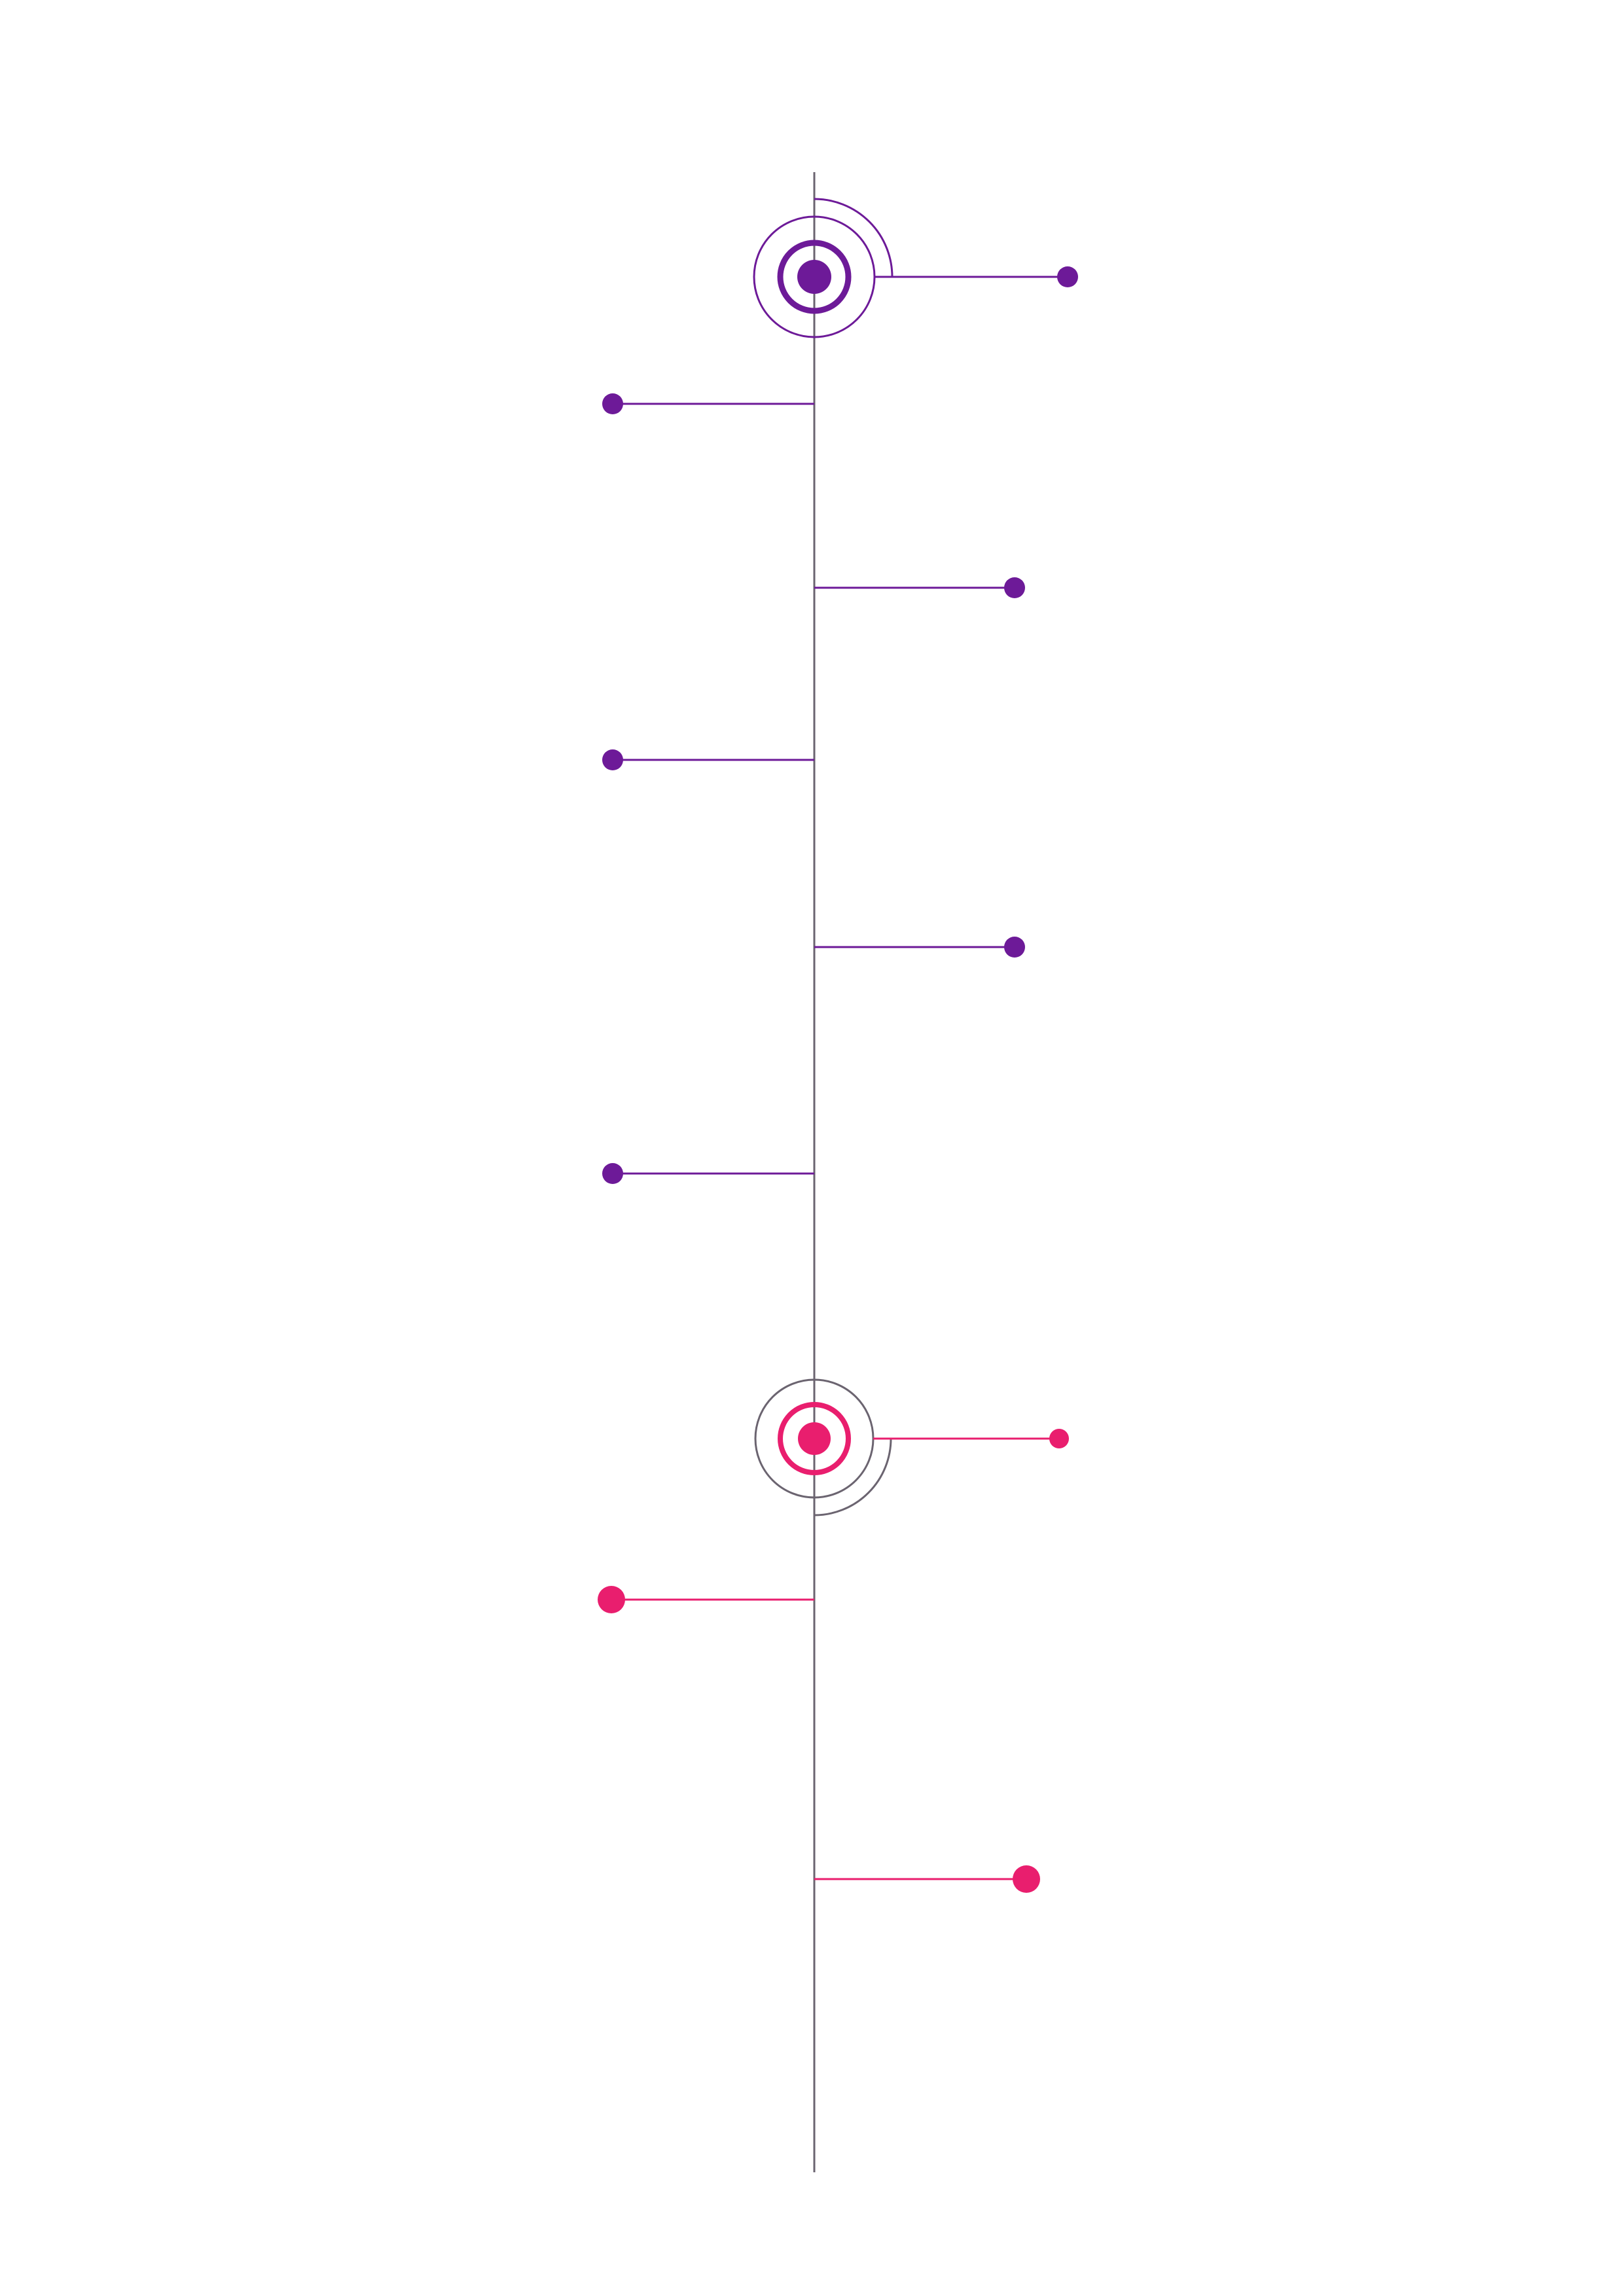 This screenshot has width=1624, height=2296. Describe the element at coordinates (911, 1447) in the screenshot. I see `milestone-target` at that location.